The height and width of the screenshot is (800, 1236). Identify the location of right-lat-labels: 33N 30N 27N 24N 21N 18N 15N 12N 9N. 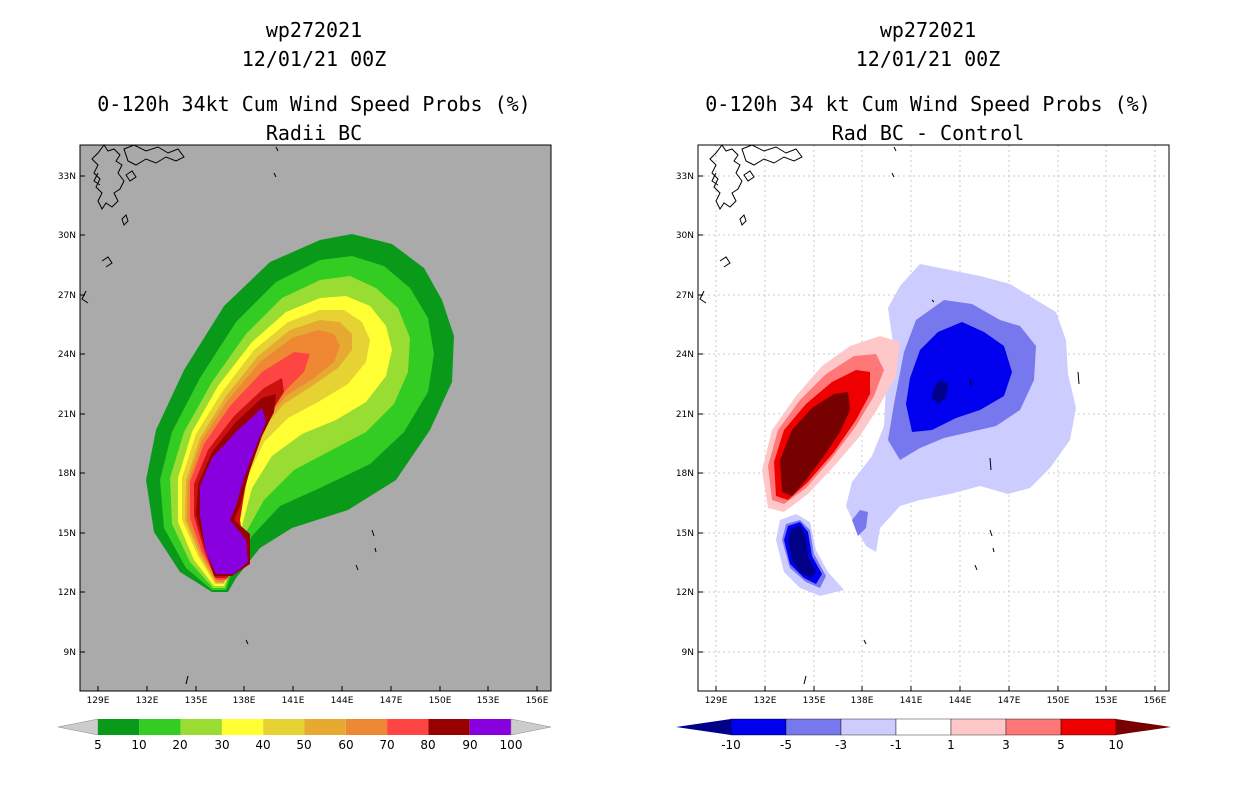
(685, 415).